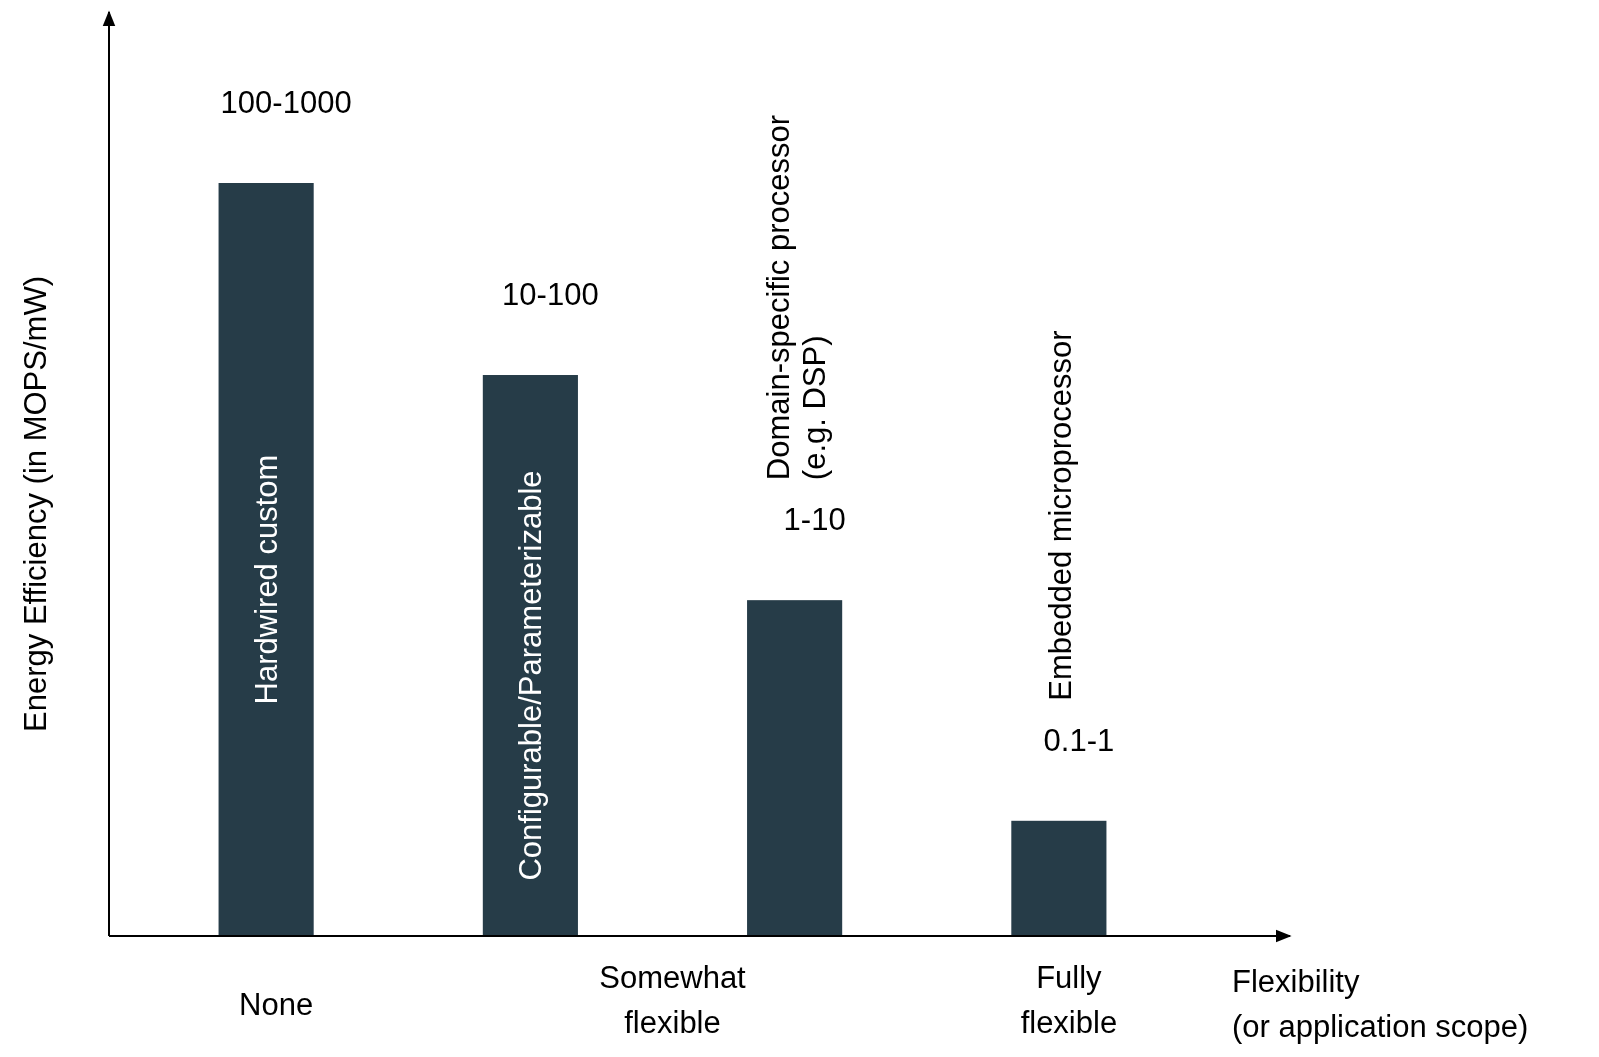 The image size is (1599, 1057). I want to click on text: Somewhat flexible, so click(673, 1000).